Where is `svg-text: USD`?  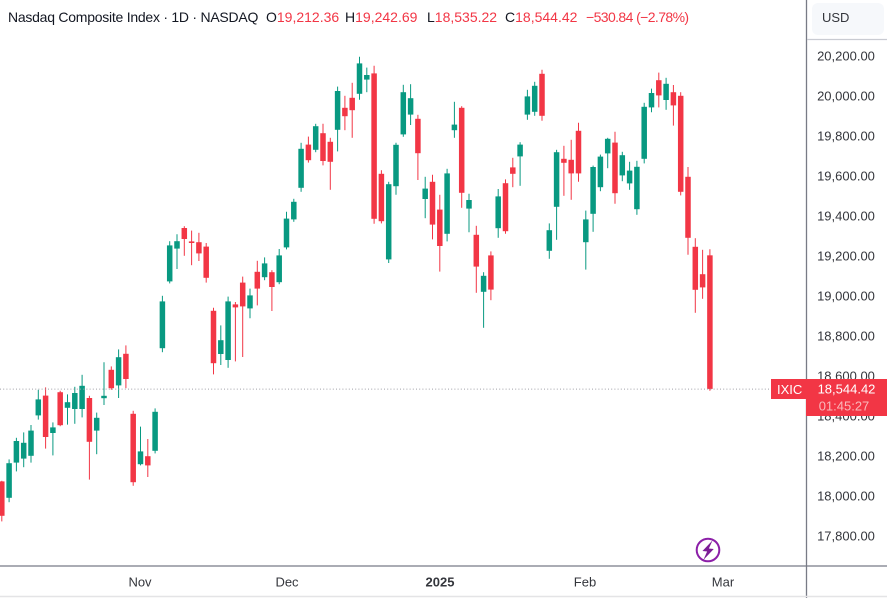
svg-text: USD is located at coordinates (835, 17).